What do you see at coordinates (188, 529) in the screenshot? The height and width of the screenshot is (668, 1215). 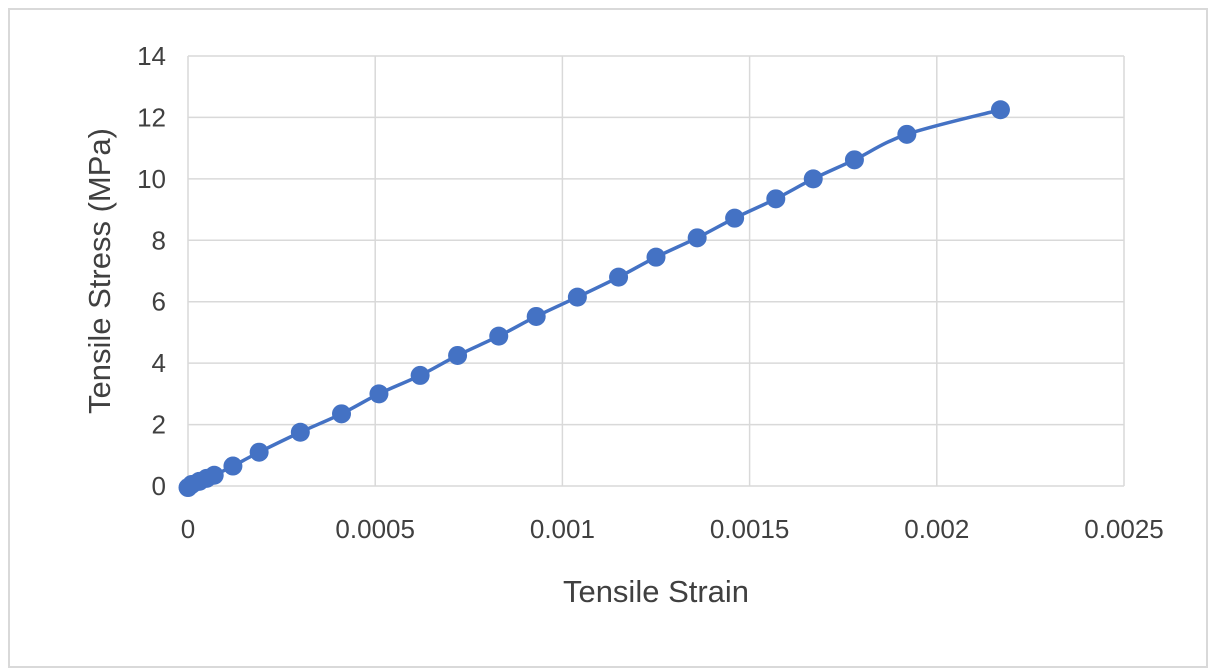 I see `x-tick-label: 0` at bounding box center [188, 529].